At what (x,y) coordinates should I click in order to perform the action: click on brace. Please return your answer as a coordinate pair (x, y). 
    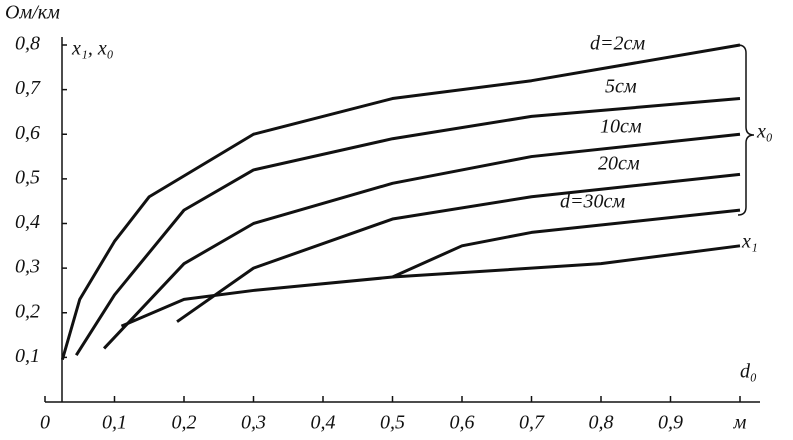
    Looking at the image, I should click on (746, 130).